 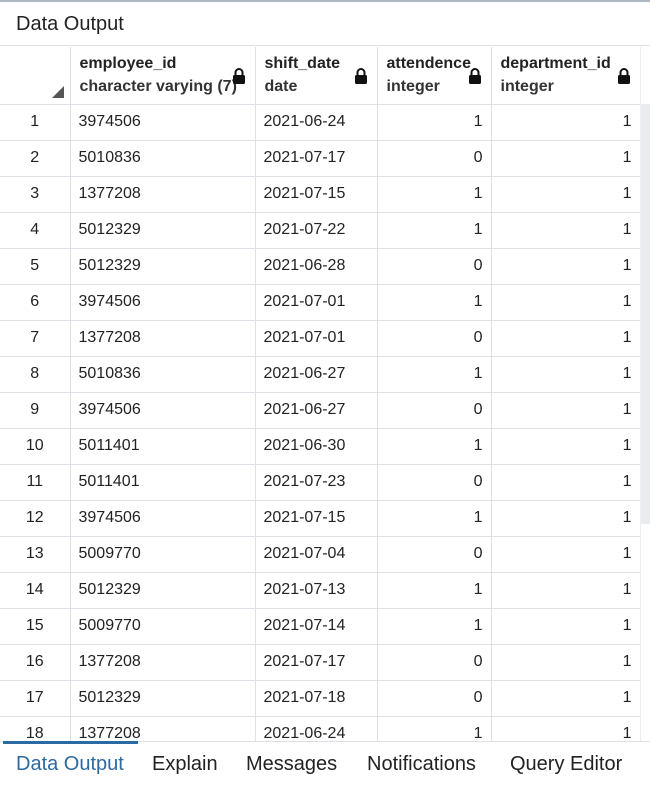 What do you see at coordinates (566, 764) in the screenshot?
I see `tab-query-editor: Query Editor` at bounding box center [566, 764].